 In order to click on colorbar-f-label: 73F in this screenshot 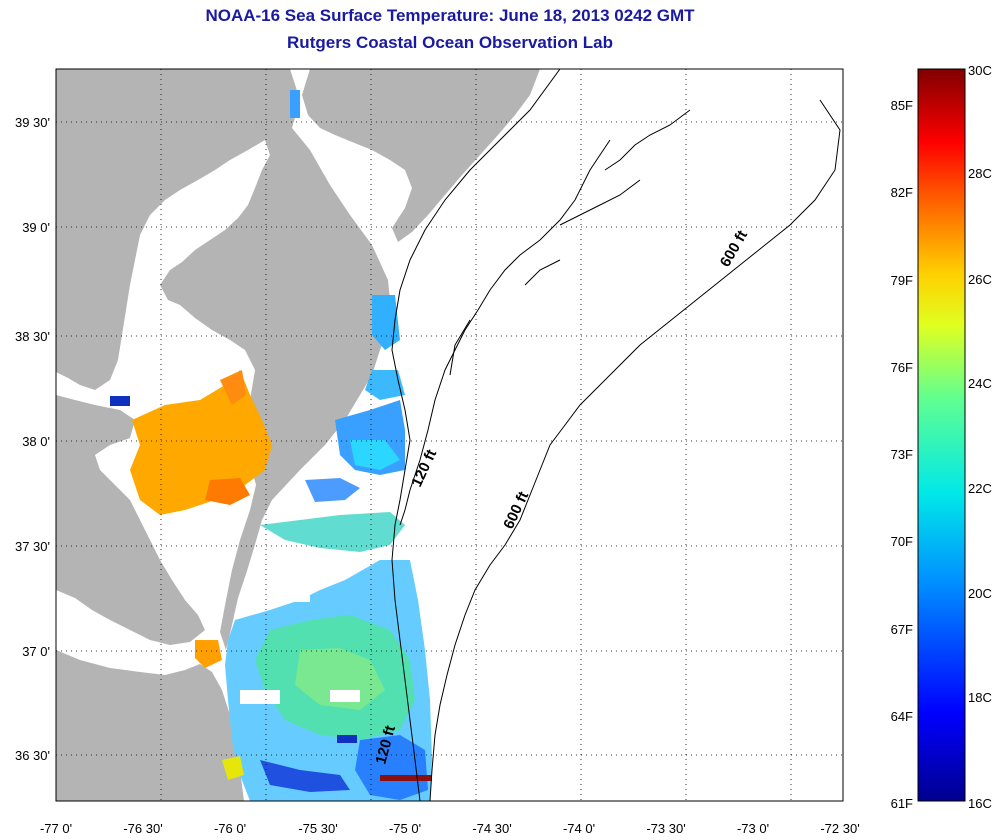, I will do `click(902, 454)`.